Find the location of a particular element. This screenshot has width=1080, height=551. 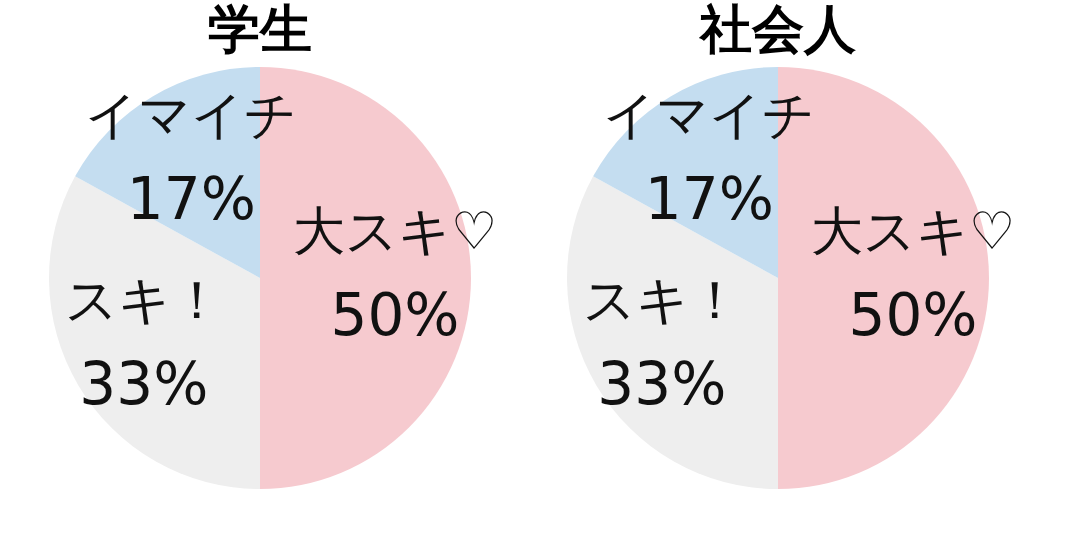

chart-title: 社会人 is located at coordinates (777, 29).